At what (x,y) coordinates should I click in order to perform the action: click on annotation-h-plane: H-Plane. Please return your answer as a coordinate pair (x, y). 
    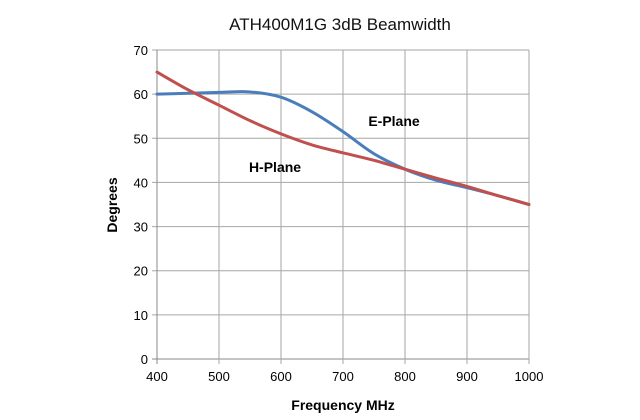
    Looking at the image, I should click on (275, 167).